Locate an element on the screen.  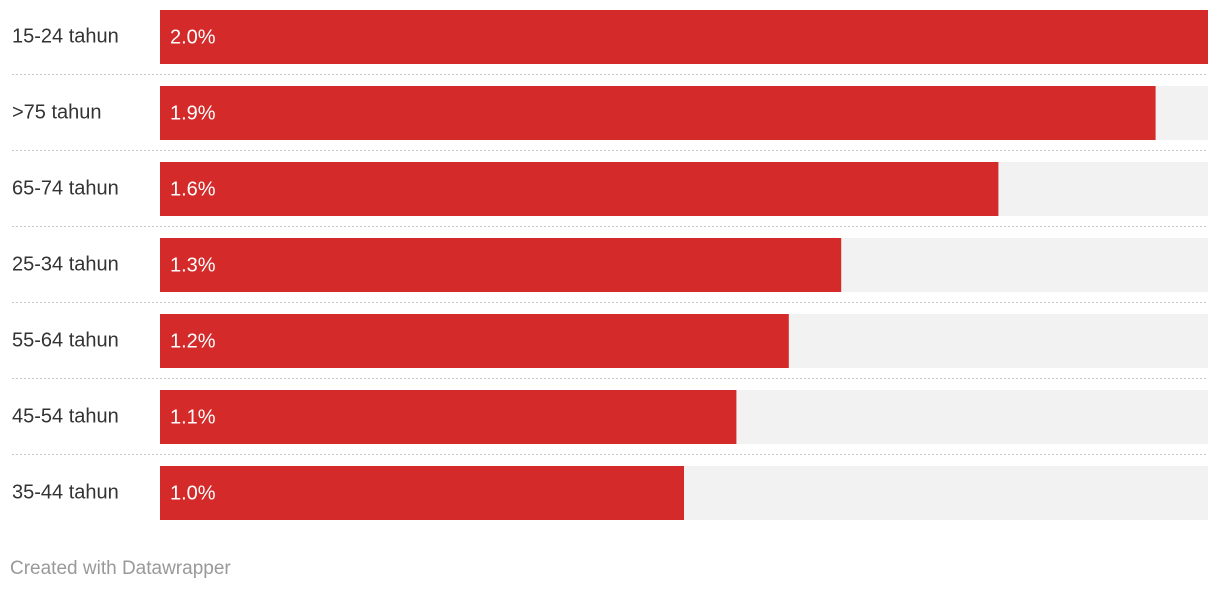
credit: Created with Datawrapper is located at coordinates (120, 568).